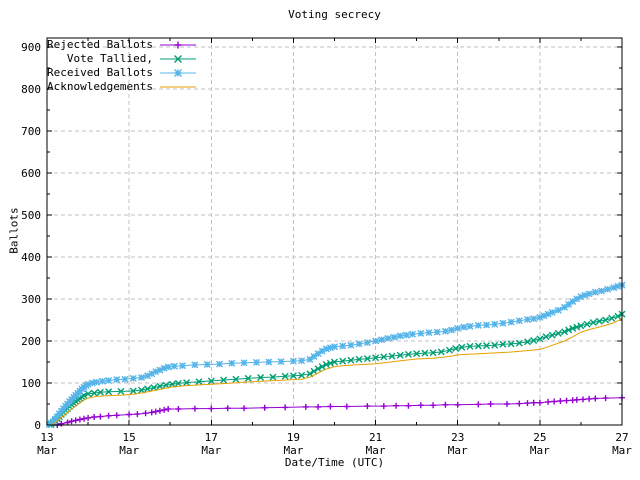 Image resolution: width=640 pixels, height=480 pixels. I want to click on y-tick-label: 0, so click(37, 425).